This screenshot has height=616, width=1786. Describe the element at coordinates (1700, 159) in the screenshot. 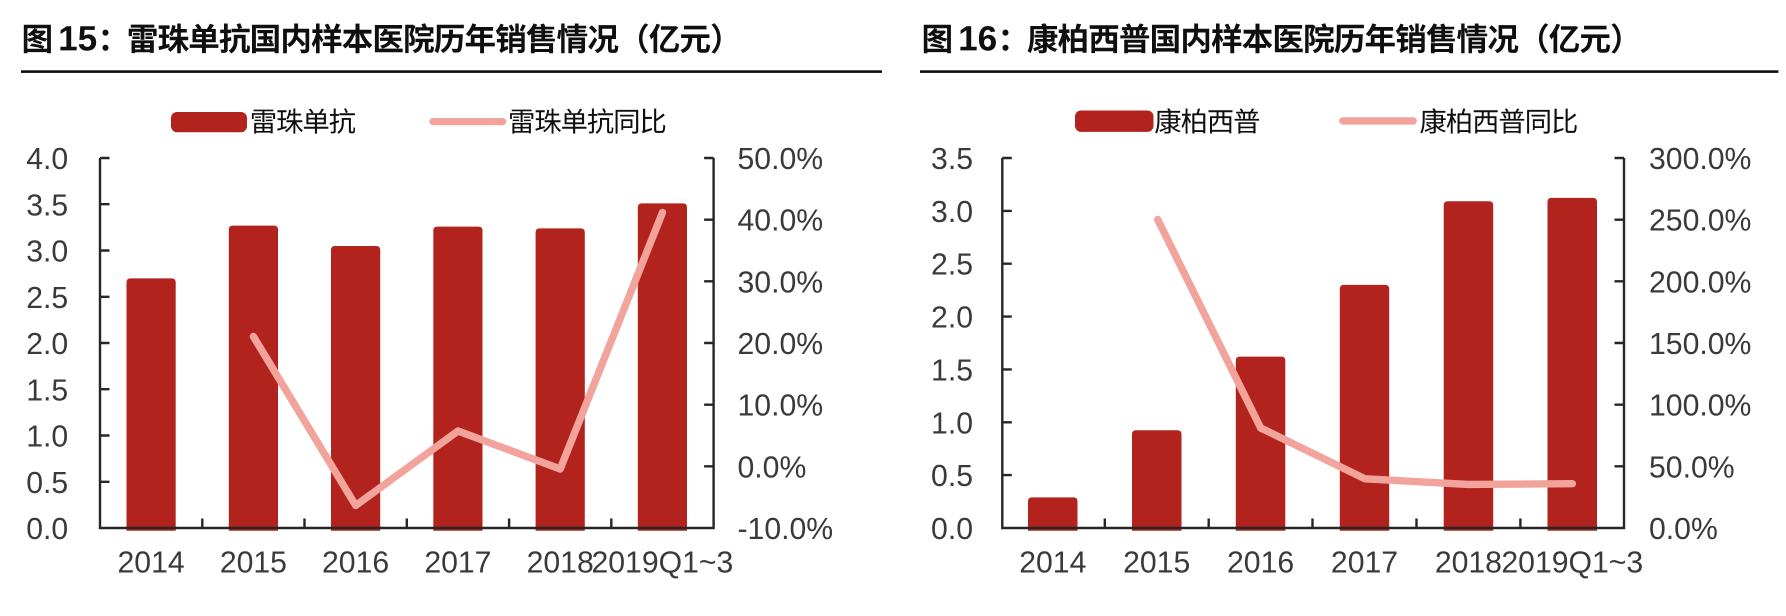

I see `svg-text: 300.0%` at that location.